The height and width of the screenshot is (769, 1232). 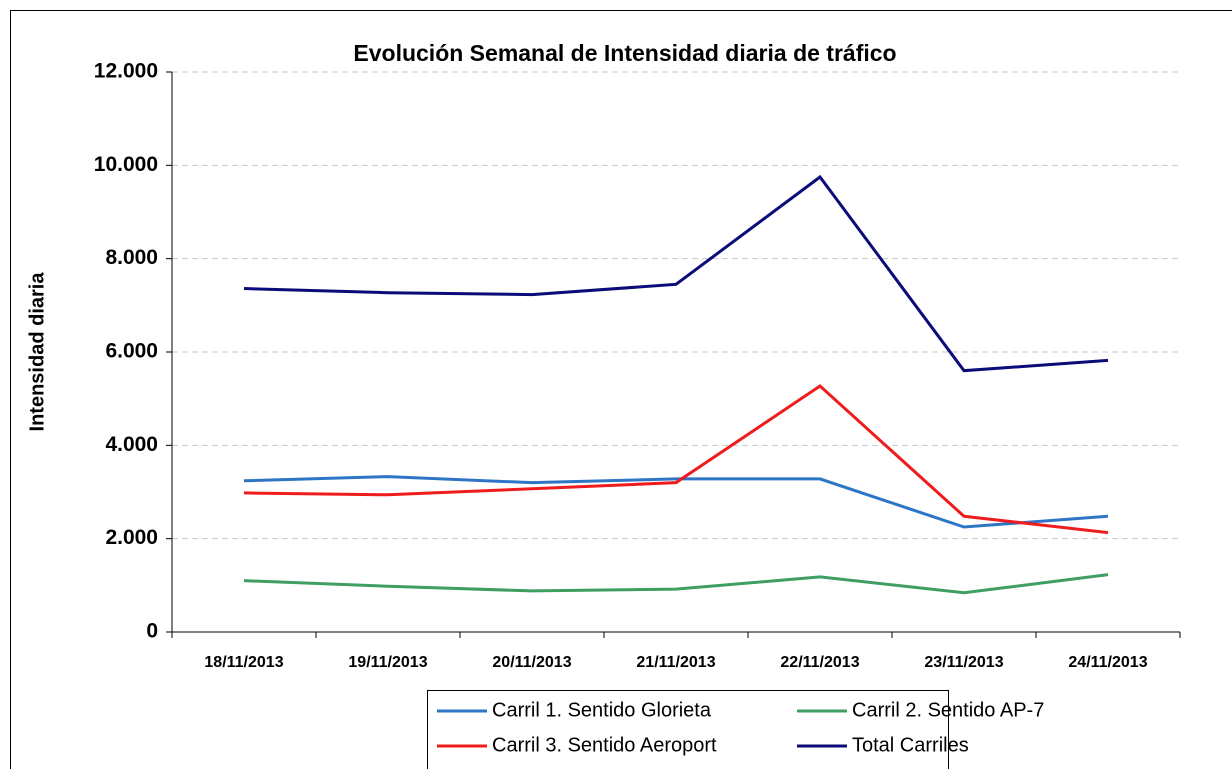 What do you see at coordinates (387, 662) in the screenshot?
I see `x-tick-label: 19/11/2013` at bounding box center [387, 662].